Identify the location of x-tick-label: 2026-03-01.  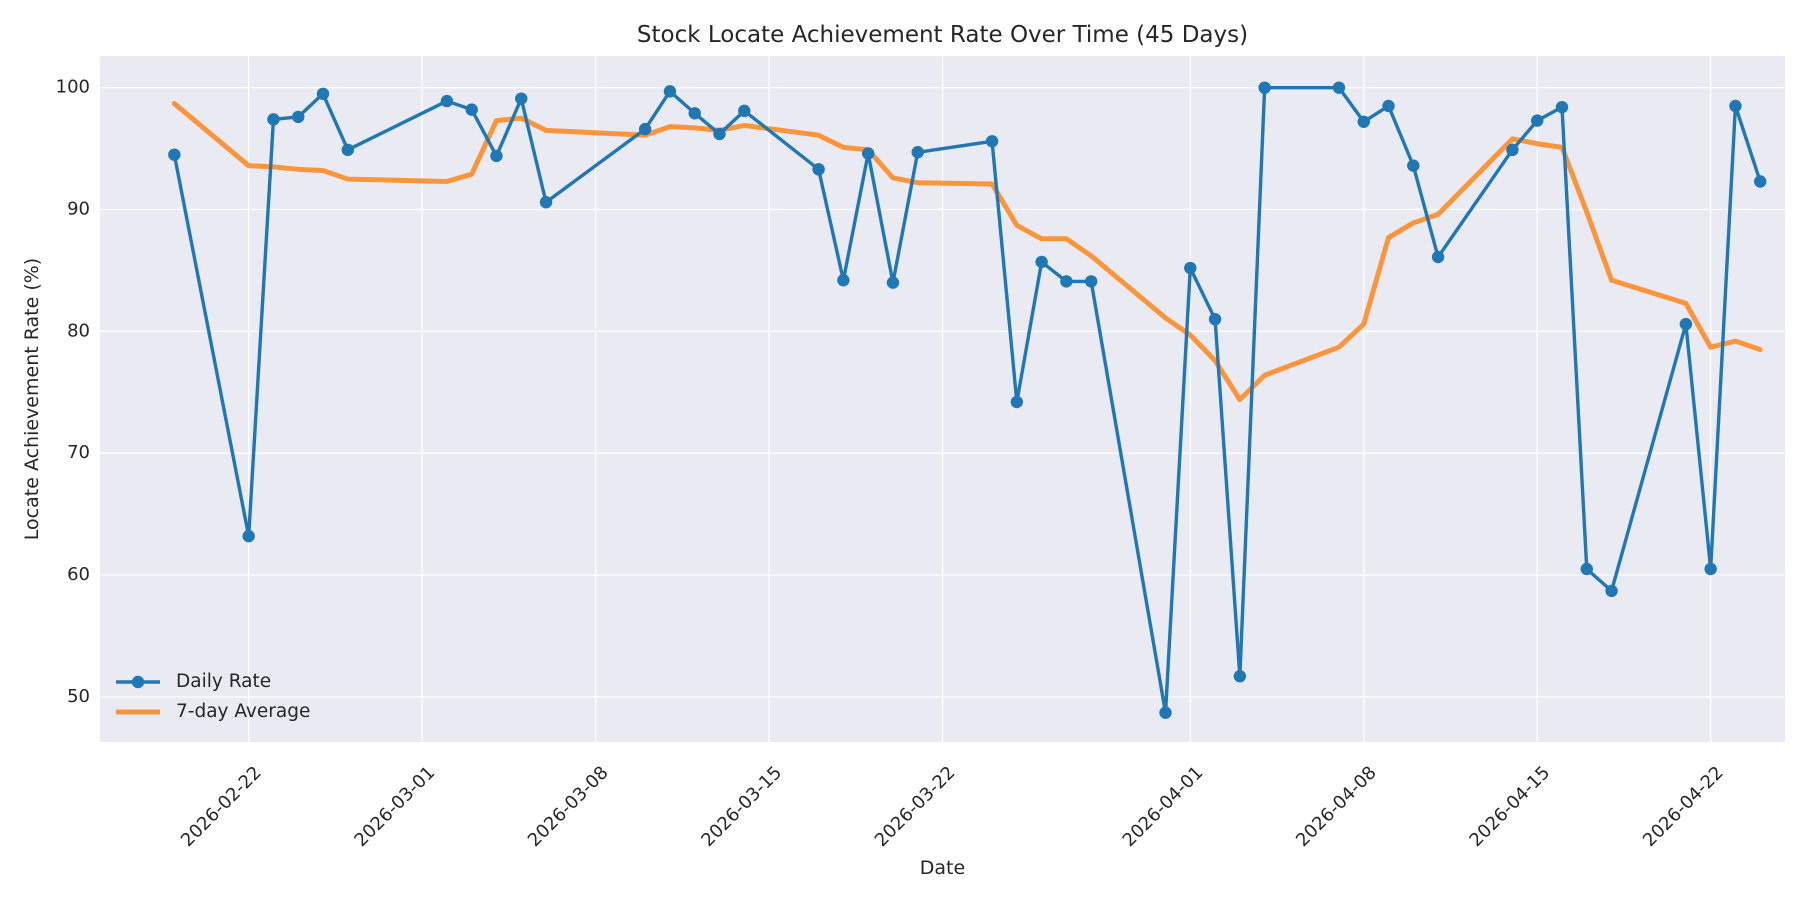
(394, 806).